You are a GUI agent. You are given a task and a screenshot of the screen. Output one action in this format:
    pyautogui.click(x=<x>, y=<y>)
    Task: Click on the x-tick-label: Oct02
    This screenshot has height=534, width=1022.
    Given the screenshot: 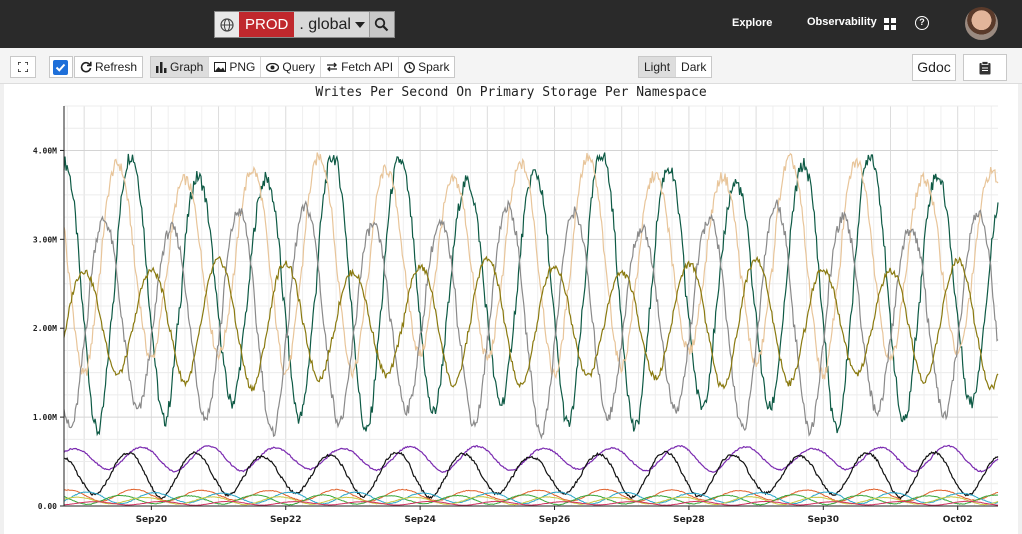 What is the action you would take?
    pyautogui.click(x=958, y=520)
    